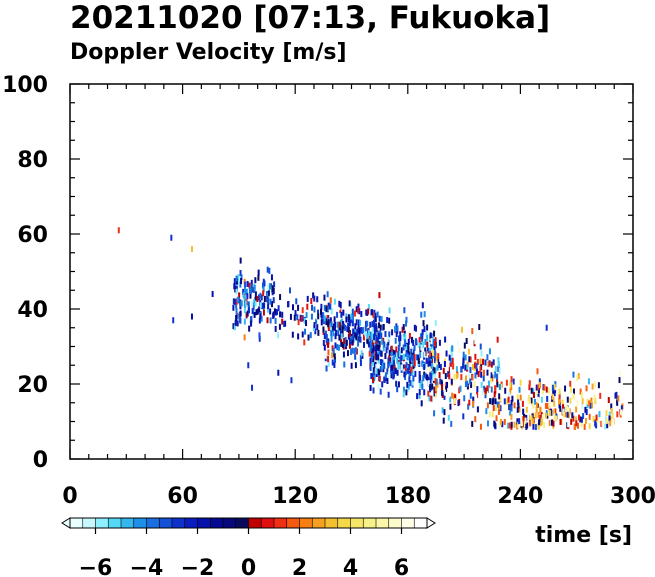 The height and width of the screenshot is (577, 655). Describe the element at coordinates (32, 310) in the screenshot. I see `y-tick-label: 40` at that location.